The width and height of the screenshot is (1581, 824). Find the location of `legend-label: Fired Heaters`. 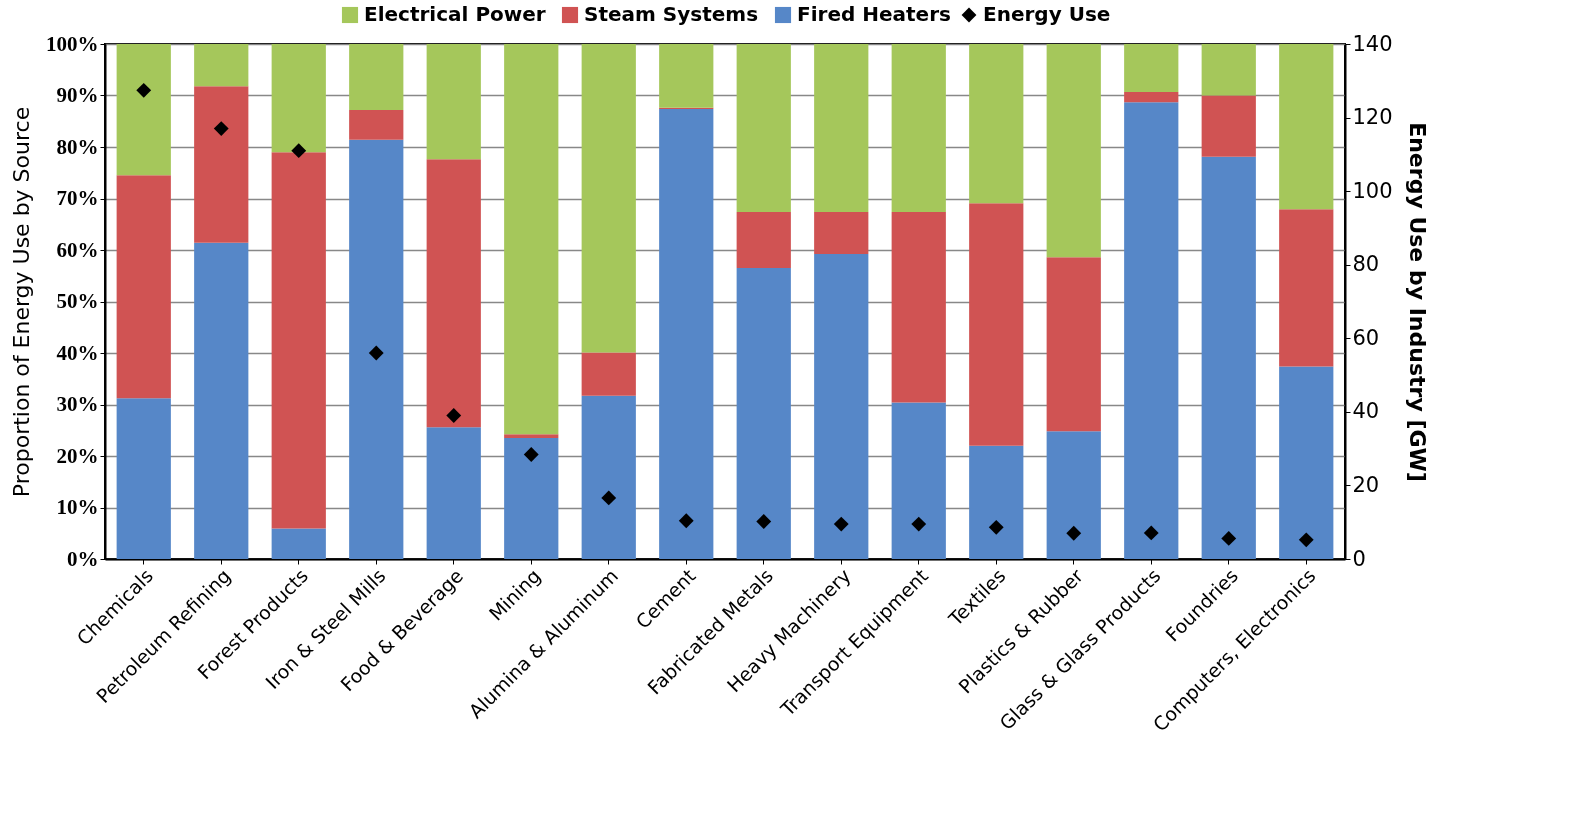

legend-label: Fired Heaters is located at coordinates (874, 14).